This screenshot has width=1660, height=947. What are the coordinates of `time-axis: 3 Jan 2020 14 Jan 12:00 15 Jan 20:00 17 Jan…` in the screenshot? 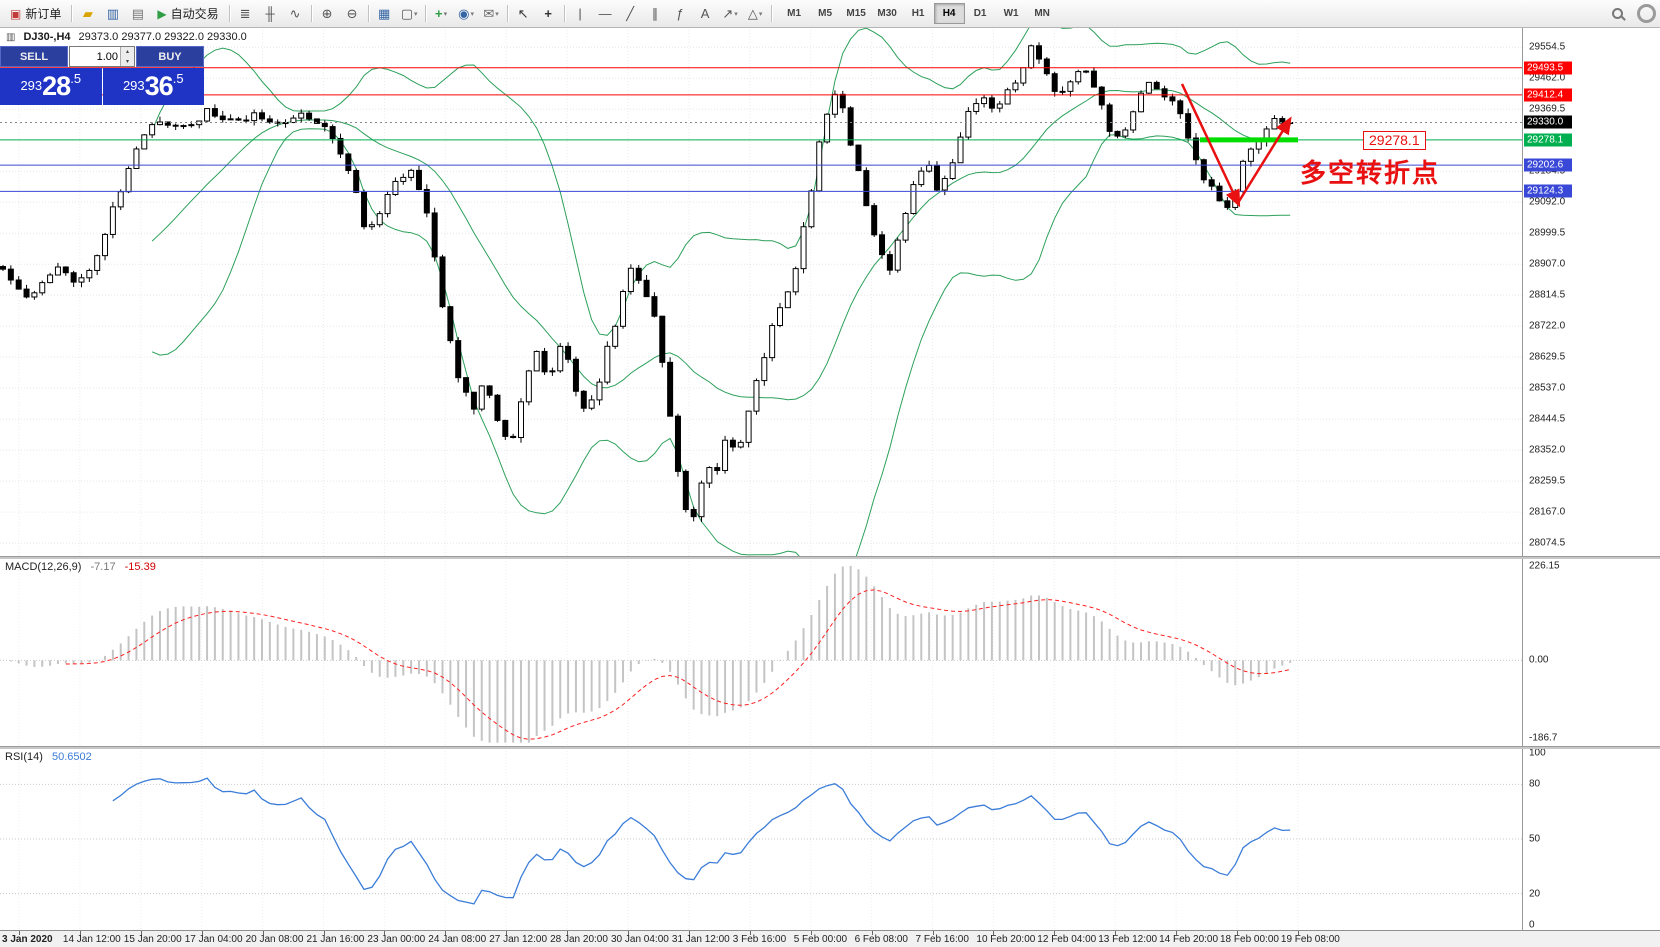 It's located at (830, 938).